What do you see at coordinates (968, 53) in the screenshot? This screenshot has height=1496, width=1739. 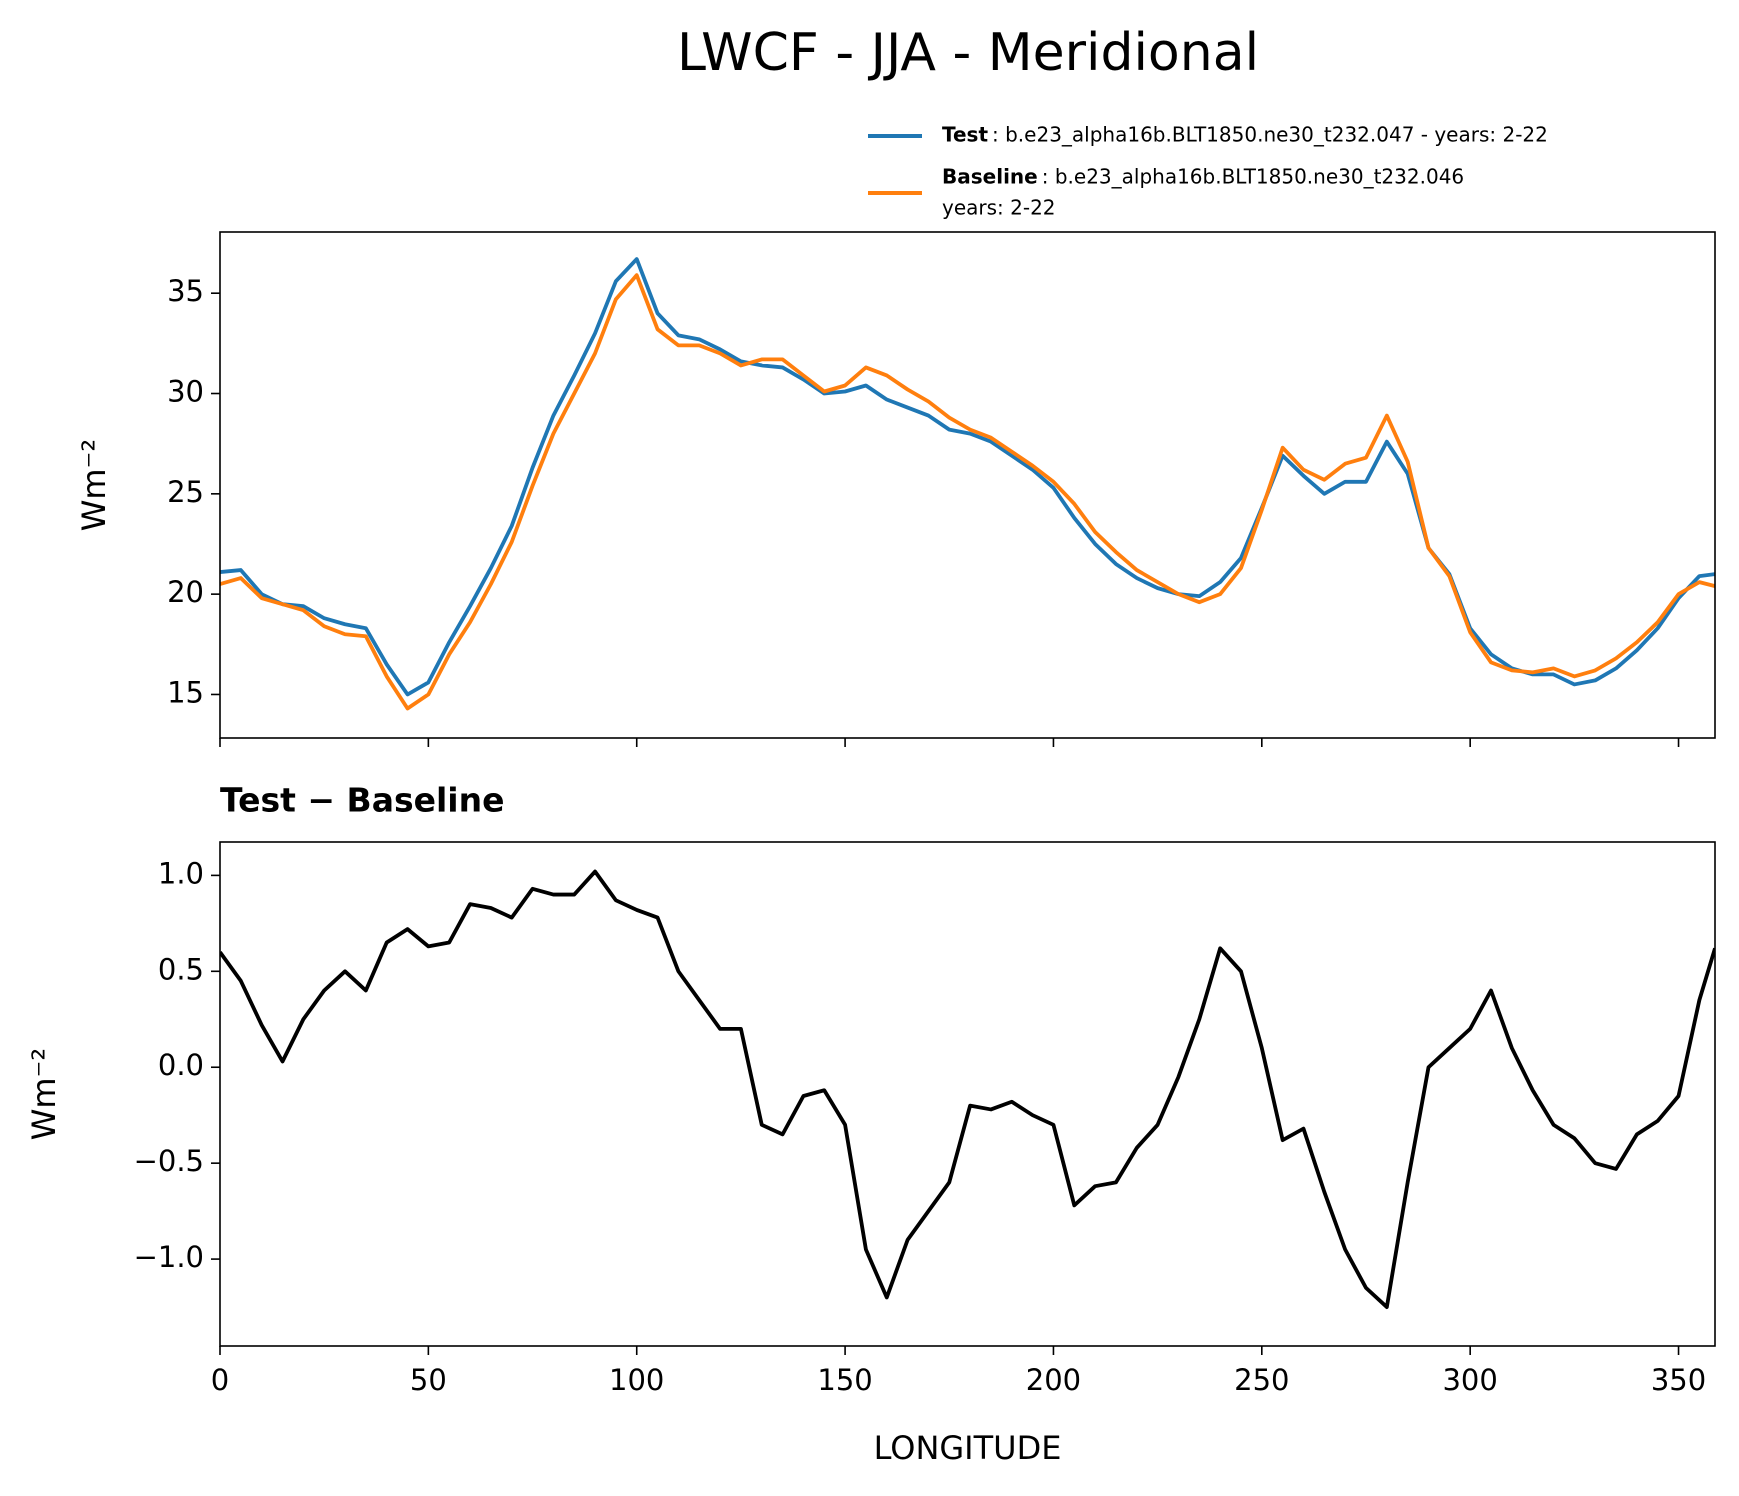 I see `chart-title: LWCF - JJA - Meridional` at bounding box center [968, 53].